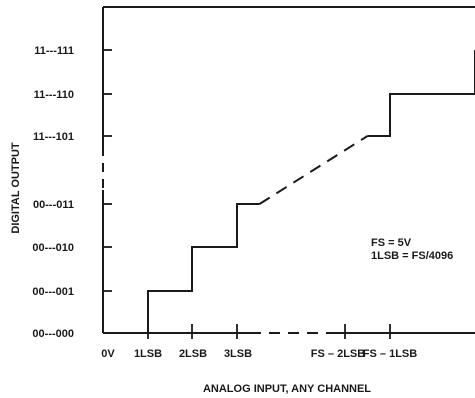 The width and height of the screenshot is (475, 398). I want to click on annotation-fs: FS = 5V, so click(391, 243).